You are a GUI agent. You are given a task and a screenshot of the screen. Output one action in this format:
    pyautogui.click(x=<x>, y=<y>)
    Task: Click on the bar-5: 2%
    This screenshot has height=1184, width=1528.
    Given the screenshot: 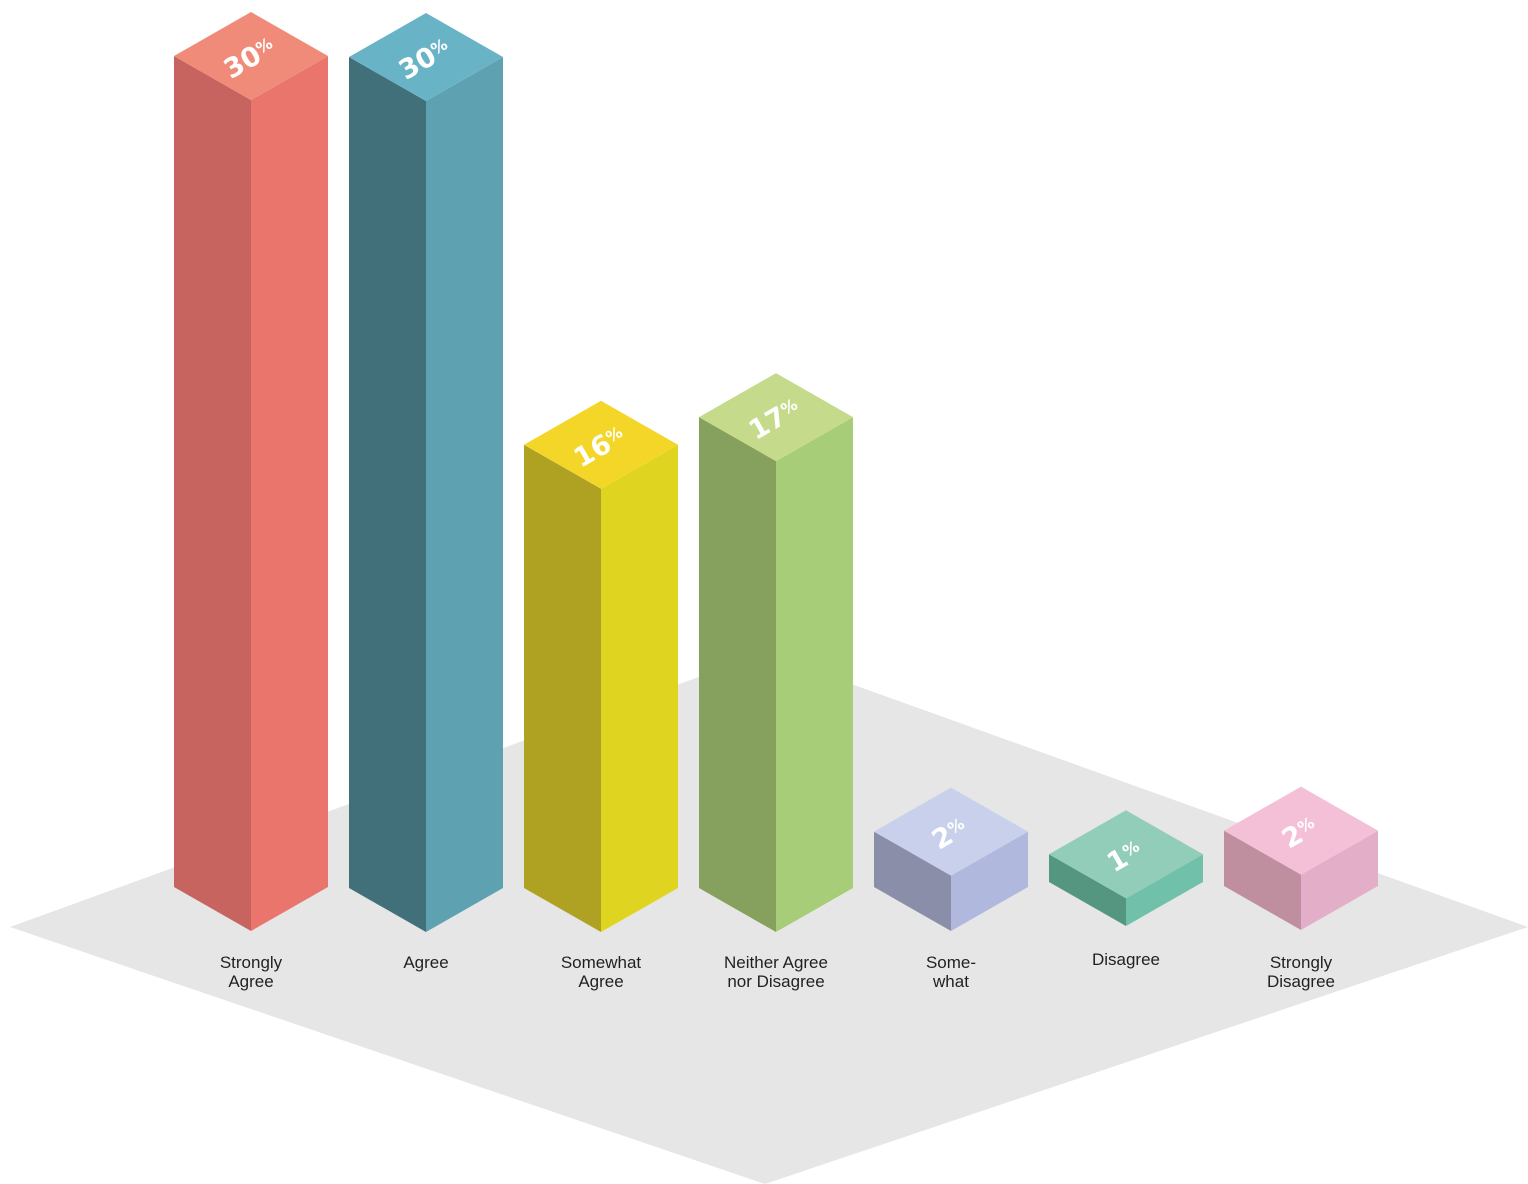 What is the action you would take?
    pyautogui.click(x=951, y=859)
    